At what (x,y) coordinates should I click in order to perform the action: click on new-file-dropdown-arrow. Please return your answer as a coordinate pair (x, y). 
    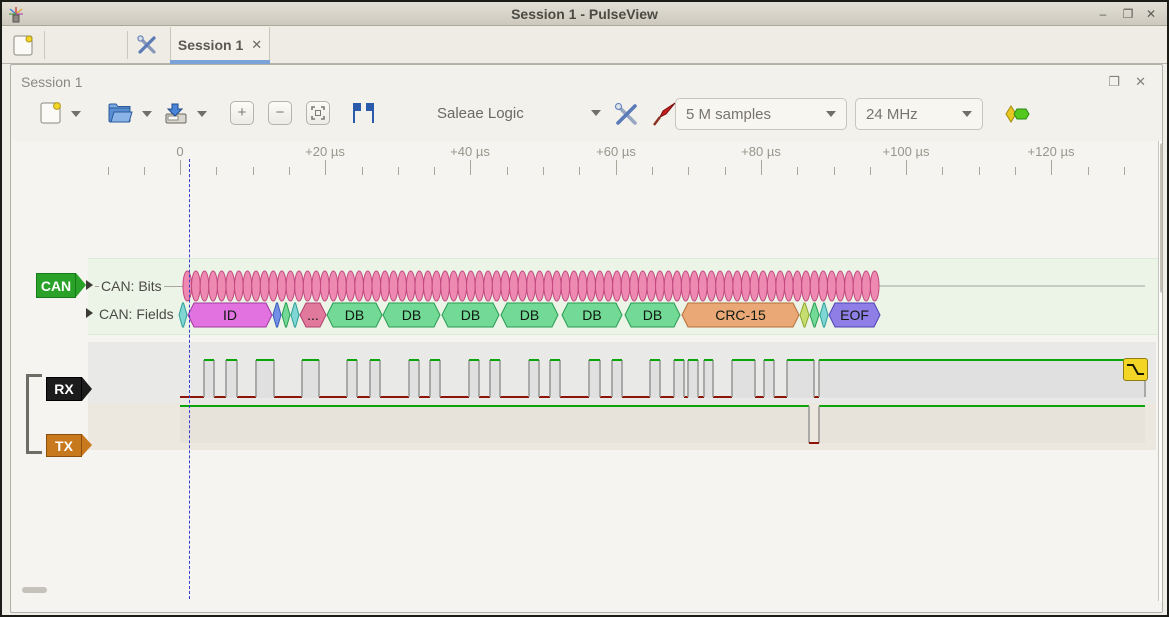
    Looking at the image, I should click on (76, 114).